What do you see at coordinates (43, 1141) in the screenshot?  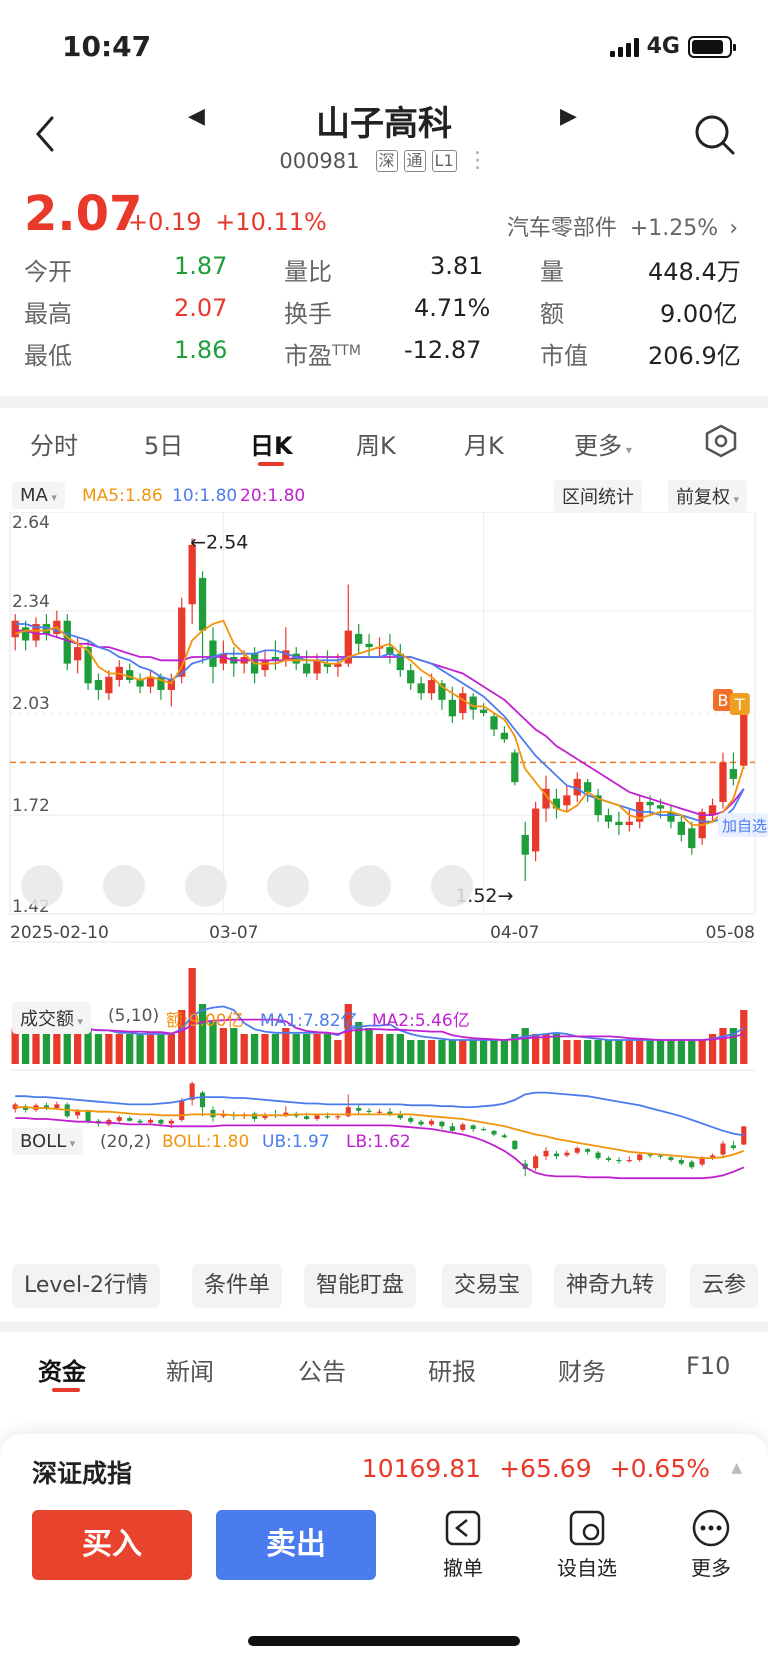 I see `boll-indicator-label: BOLL` at bounding box center [43, 1141].